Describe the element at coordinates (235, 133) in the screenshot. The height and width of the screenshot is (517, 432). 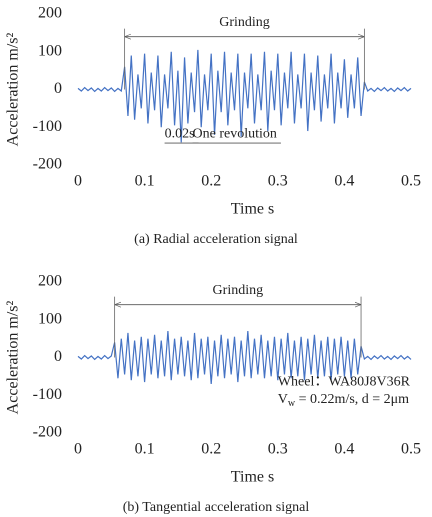
I see `annotation: One revolution` at that location.